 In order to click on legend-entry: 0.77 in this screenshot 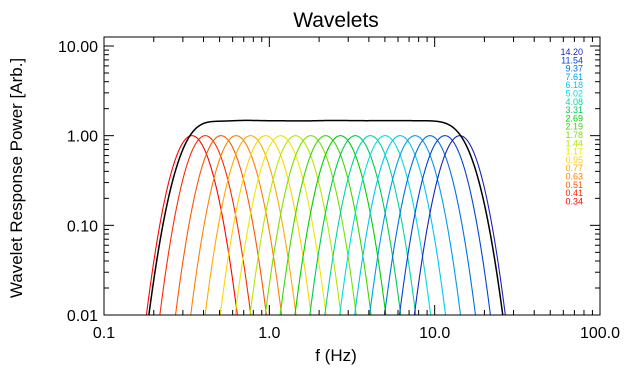, I will do `click(574, 168)`.